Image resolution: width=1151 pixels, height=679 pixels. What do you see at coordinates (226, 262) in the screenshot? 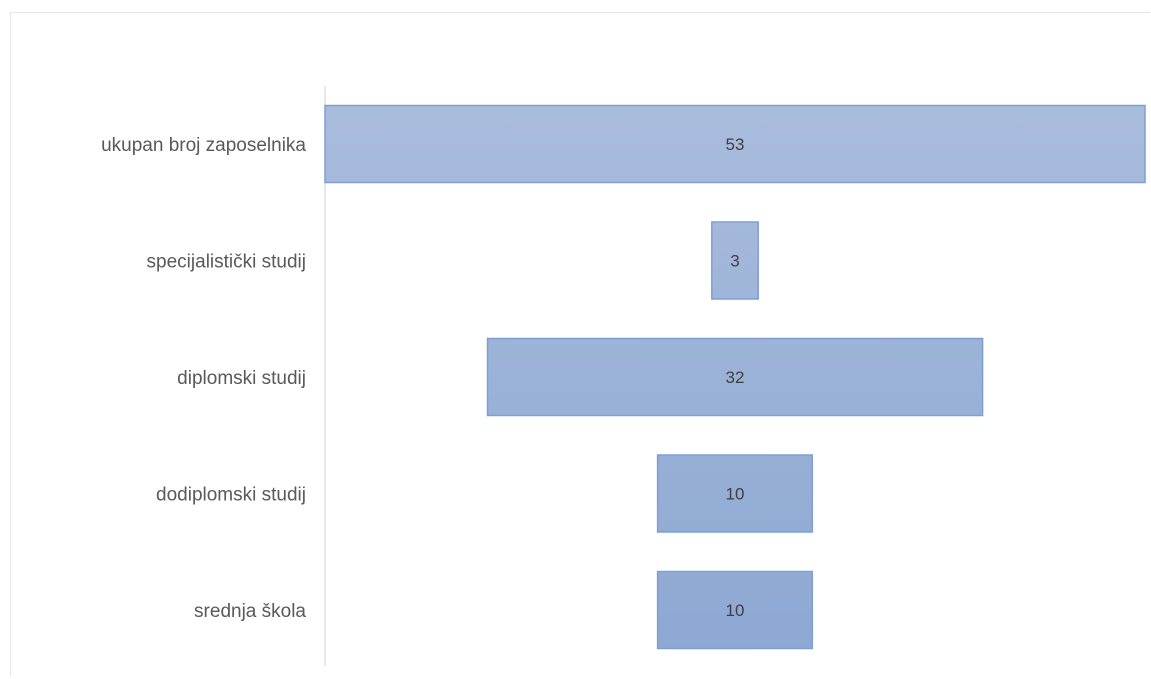
I see `category-tick-label: specijalistički studij` at bounding box center [226, 262].